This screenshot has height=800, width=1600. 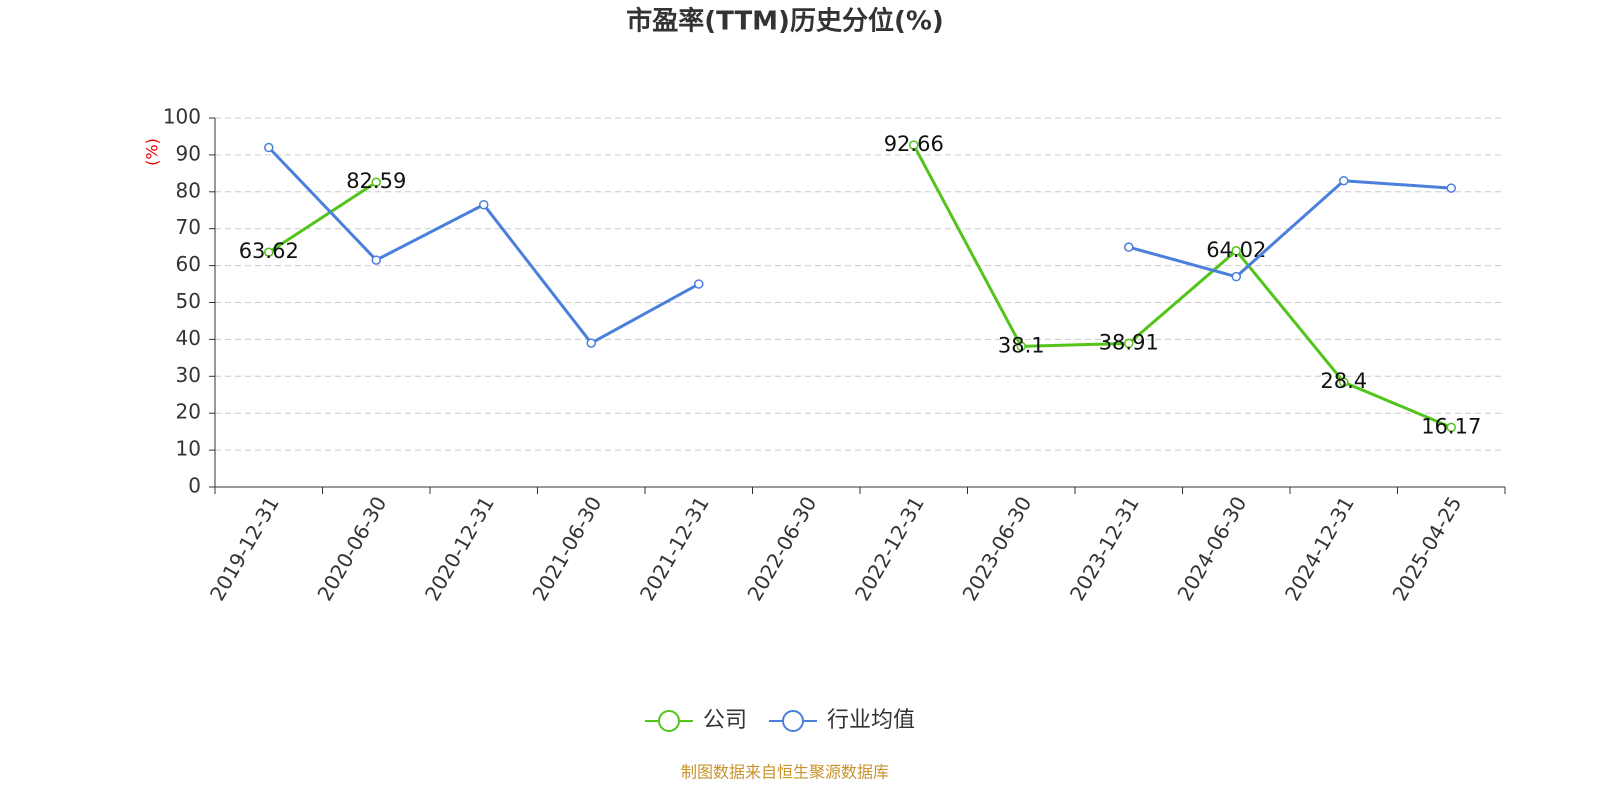 What do you see at coordinates (781, 548) in the screenshot?
I see `x-tick-label: 2022-06-30` at bounding box center [781, 548].